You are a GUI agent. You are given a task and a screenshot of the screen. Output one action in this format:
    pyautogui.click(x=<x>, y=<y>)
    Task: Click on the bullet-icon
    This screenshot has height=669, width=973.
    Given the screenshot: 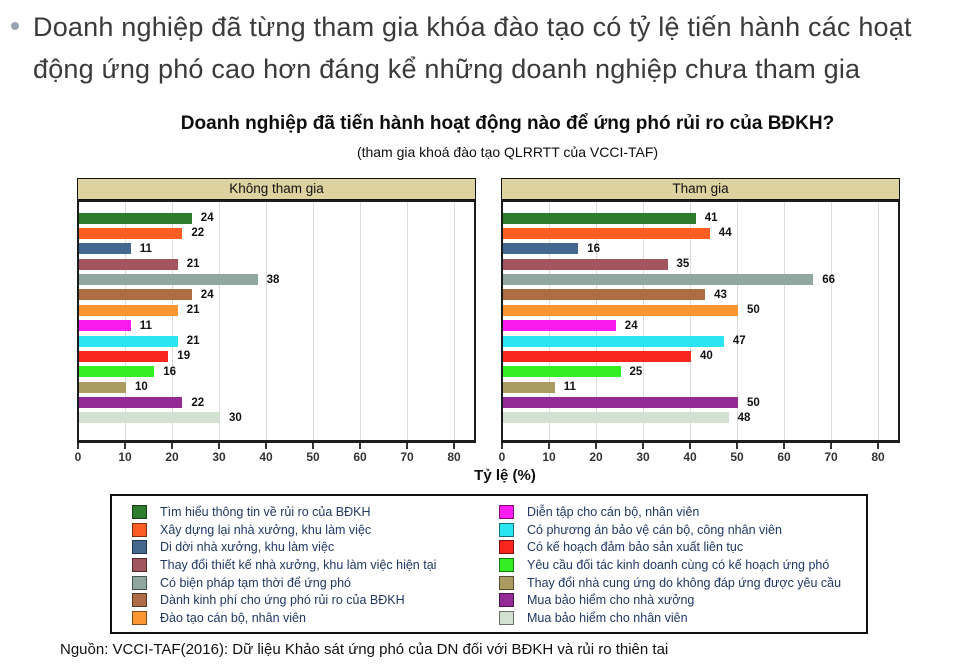 What is the action you would take?
    pyautogui.click(x=15, y=26)
    